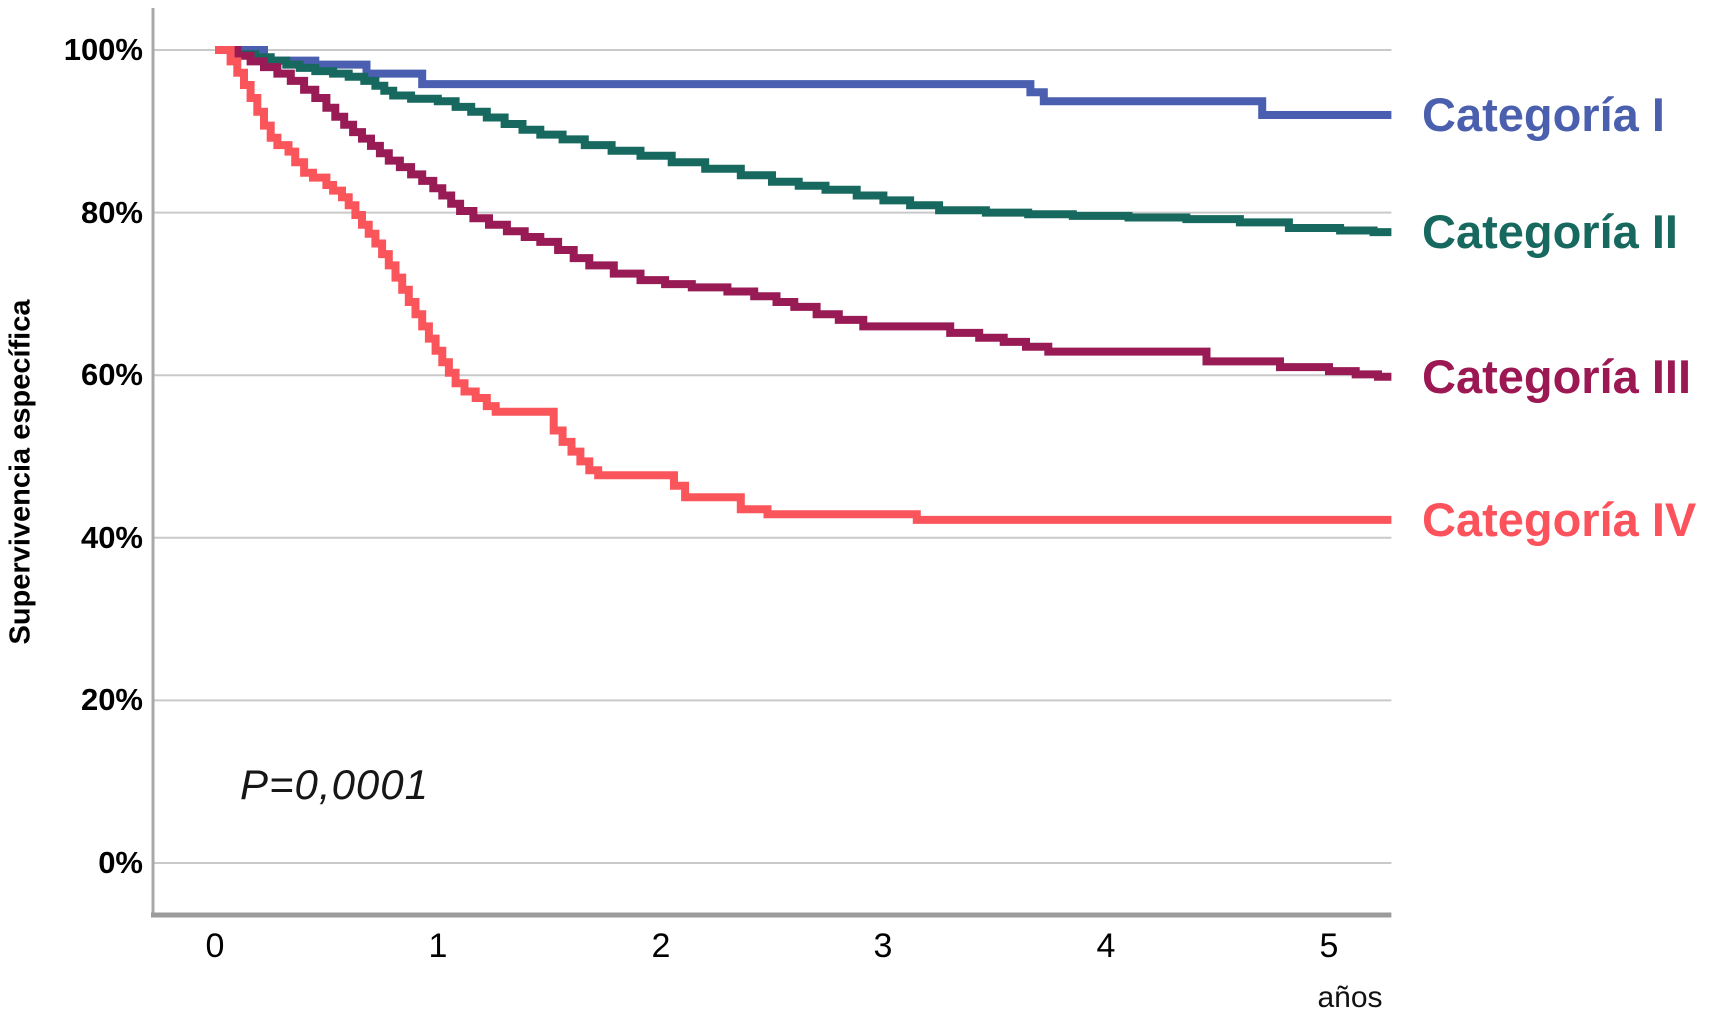 This screenshot has height=1018, width=1716. Describe the element at coordinates (111, 374) in the screenshot. I see `y-tick-label-60: 60%` at that location.